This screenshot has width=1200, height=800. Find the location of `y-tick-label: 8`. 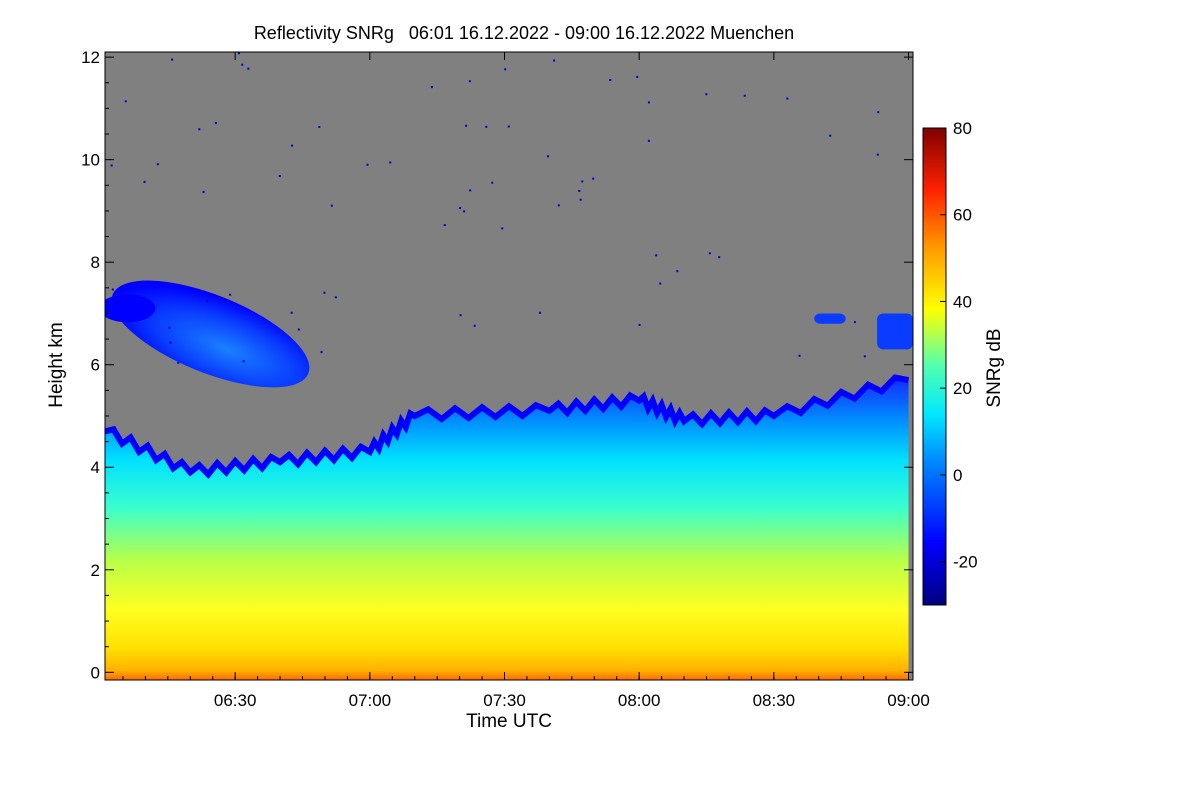

y-tick-label: 8 is located at coordinates (95, 262).